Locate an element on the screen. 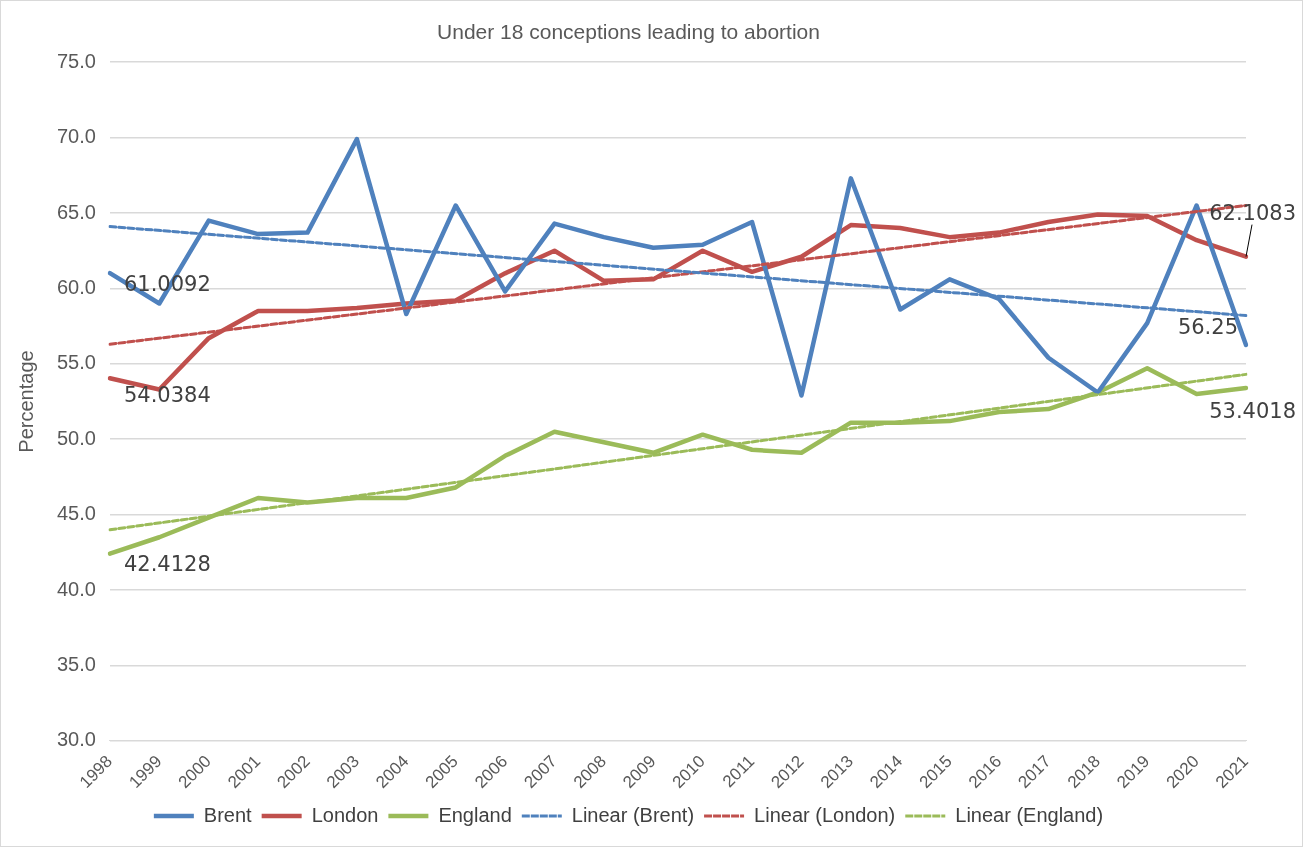 The height and width of the screenshot is (847, 1303). legend-label: London is located at coordinates (345, 814).